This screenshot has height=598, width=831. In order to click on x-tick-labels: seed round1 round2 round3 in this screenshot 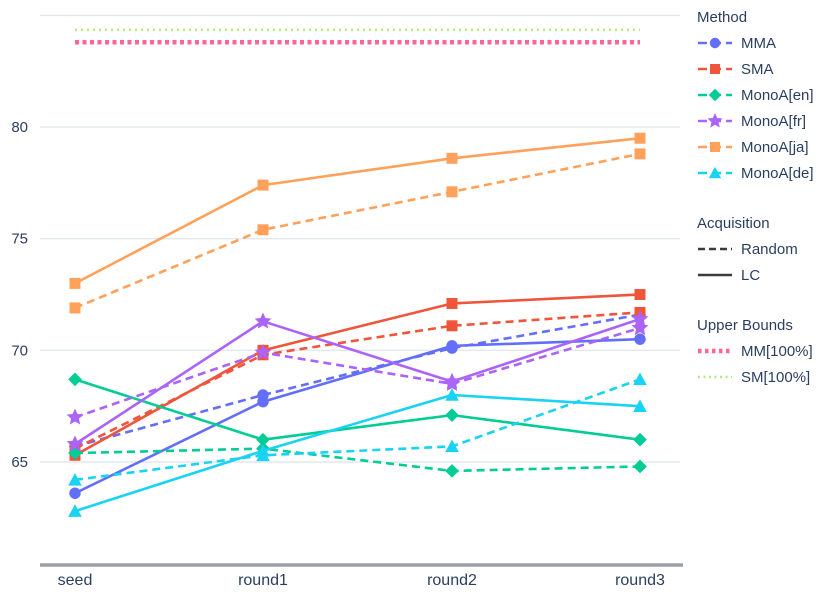, I will do `click(361, 580)`.